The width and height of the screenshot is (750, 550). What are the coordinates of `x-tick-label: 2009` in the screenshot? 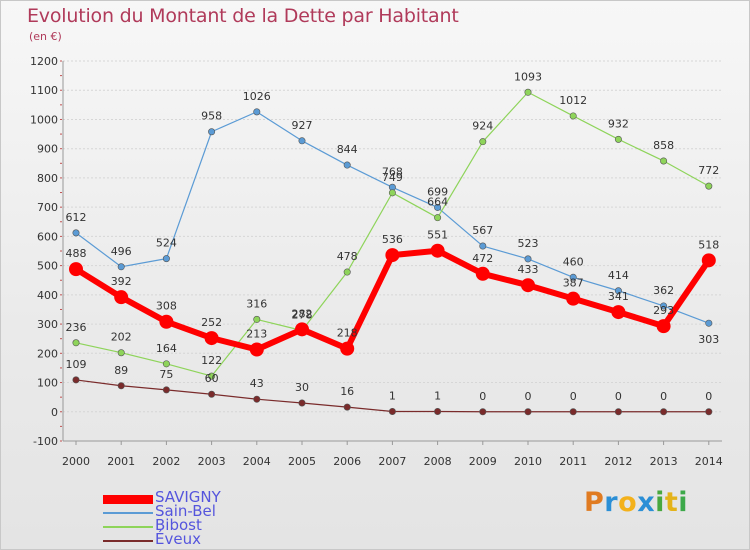 It's located at (483, 461).